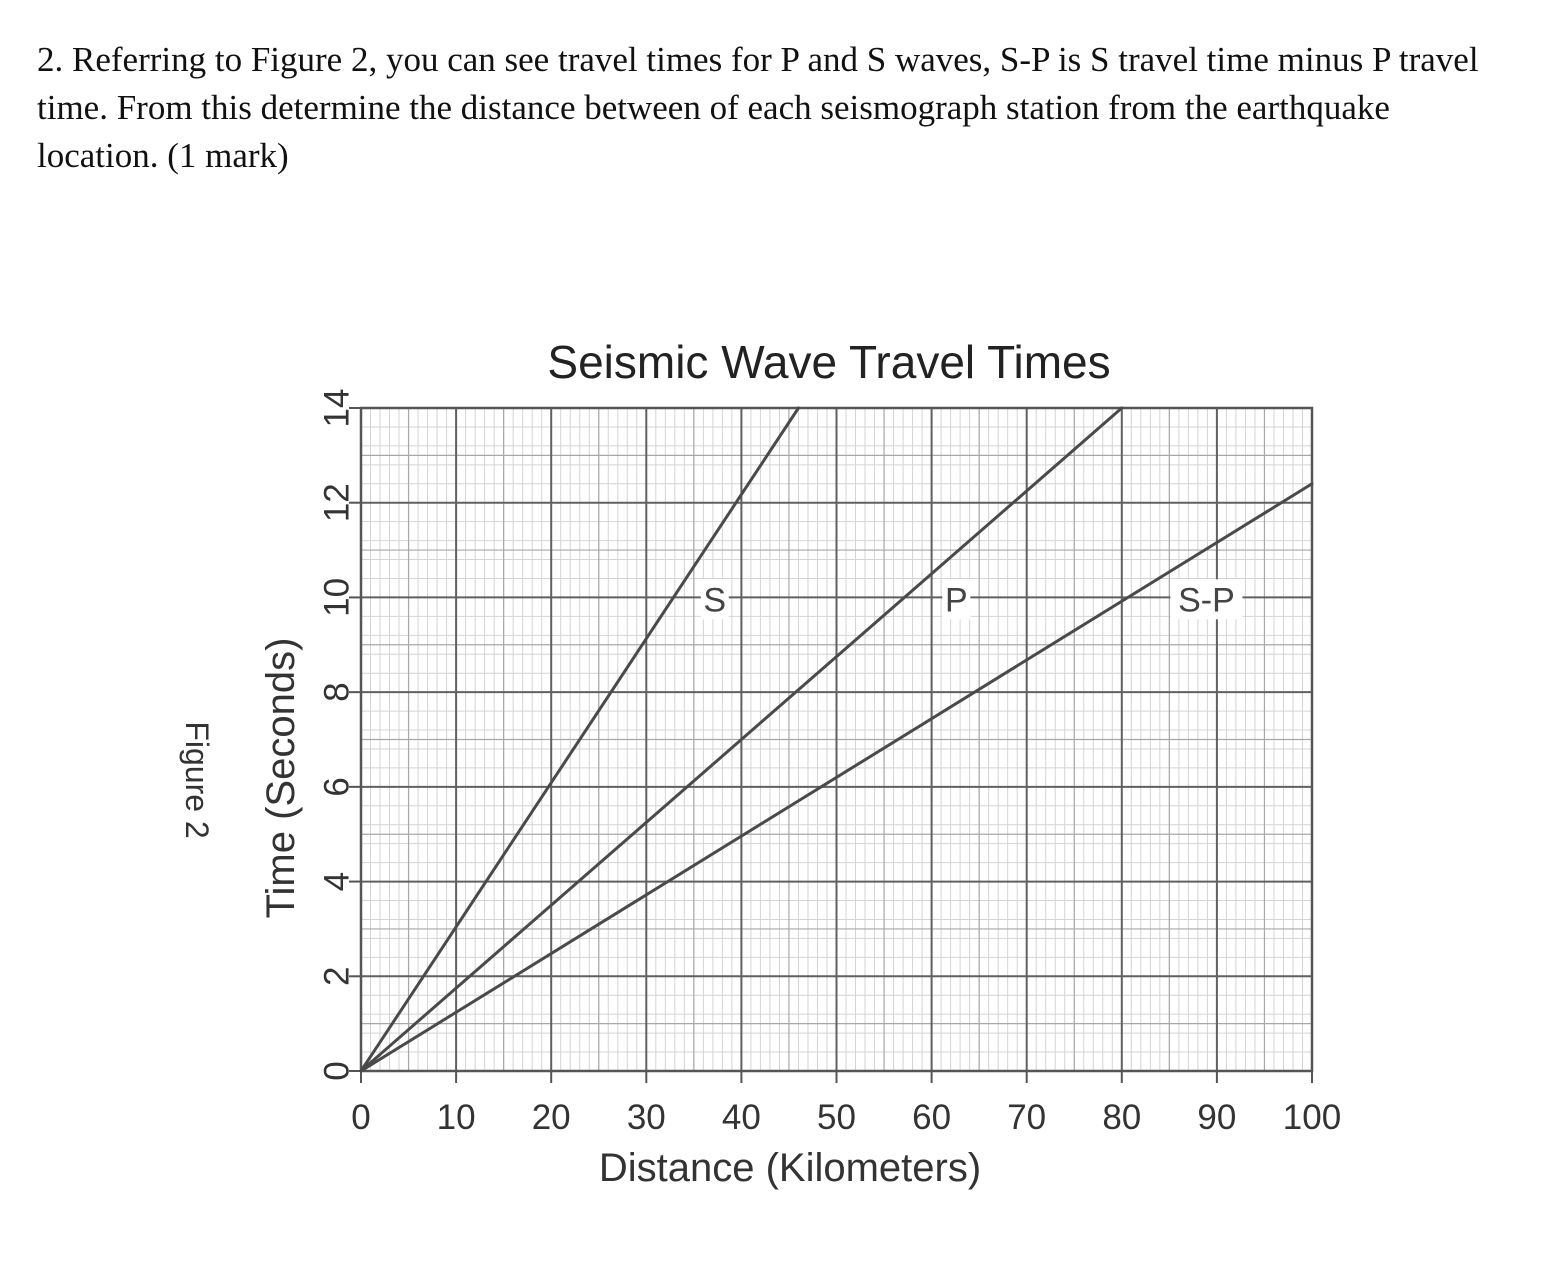 The width and height of the screenshot is (1554, 1268). What do you see at coordinates (337, 881) in the screenshot?
I see `y-tick-label: 4` at bounding box center [337, 881].